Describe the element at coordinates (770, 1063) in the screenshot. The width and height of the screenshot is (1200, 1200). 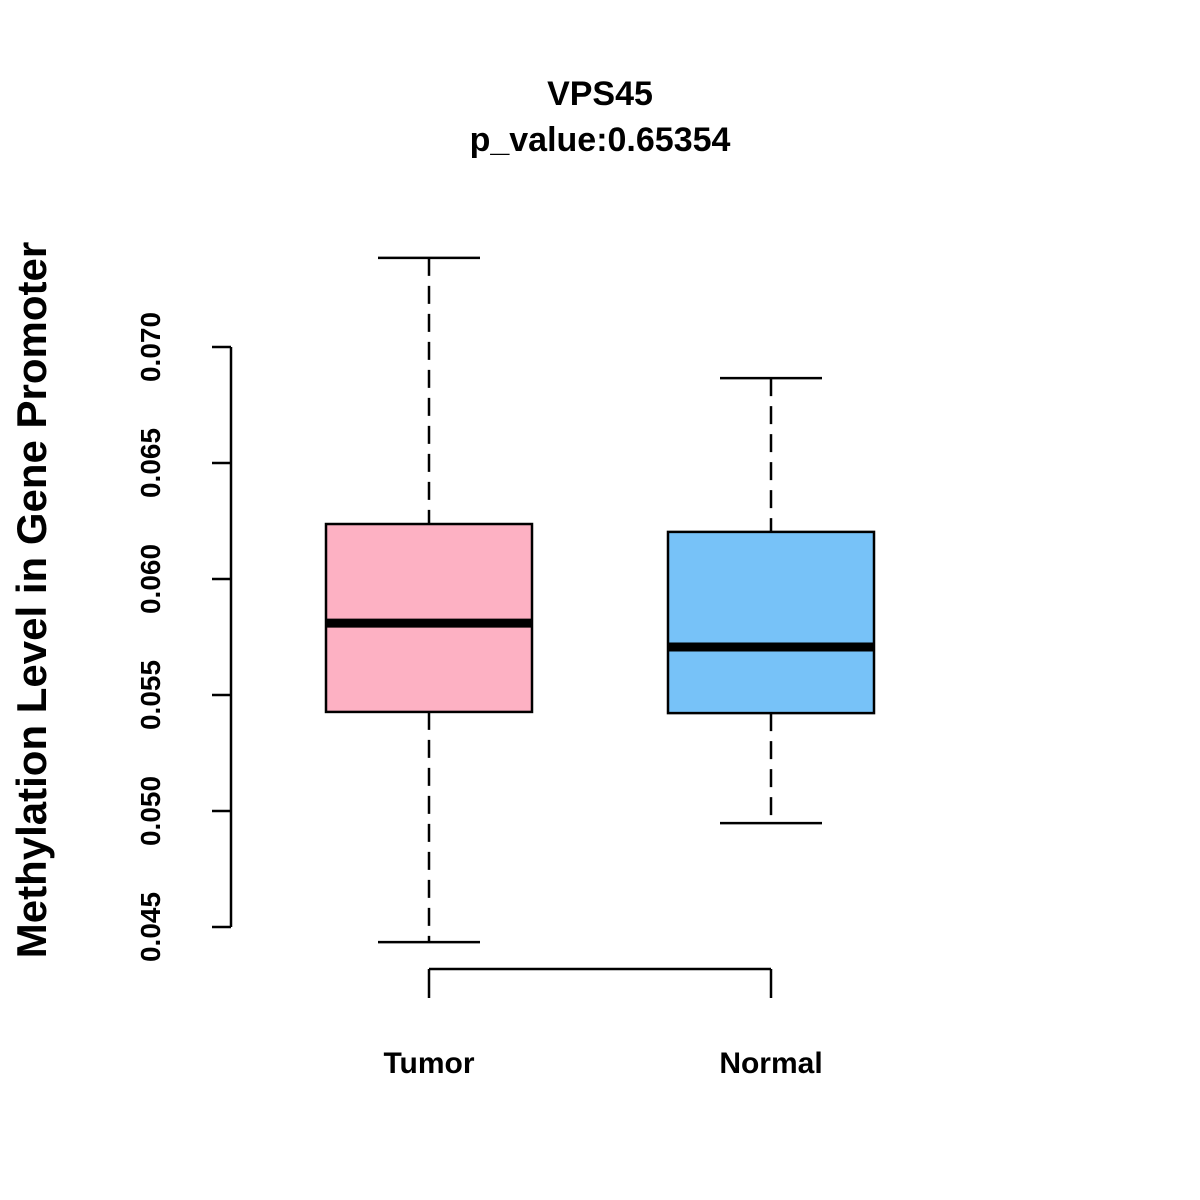
I see `x-tick-label: Normal` at that location.